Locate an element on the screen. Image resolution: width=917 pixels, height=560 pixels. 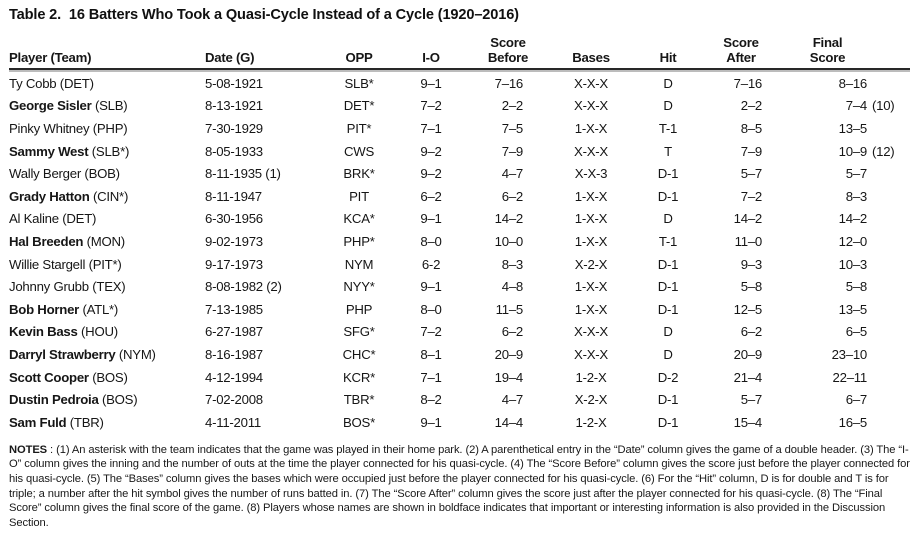
final-score: 10–9 is located at coordinates (853, 151).